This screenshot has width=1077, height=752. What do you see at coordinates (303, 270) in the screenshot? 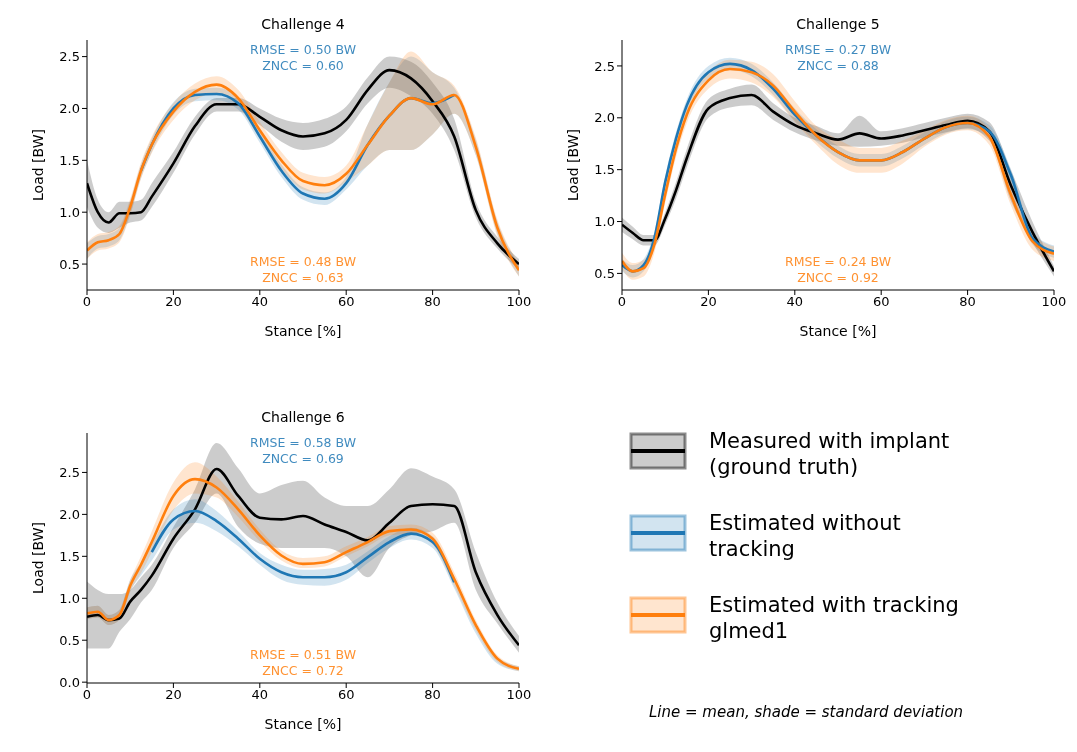
I see `annotation: RMSE = 0.48 BW ZNCC = 0.63` at bounding box center [303, 270].